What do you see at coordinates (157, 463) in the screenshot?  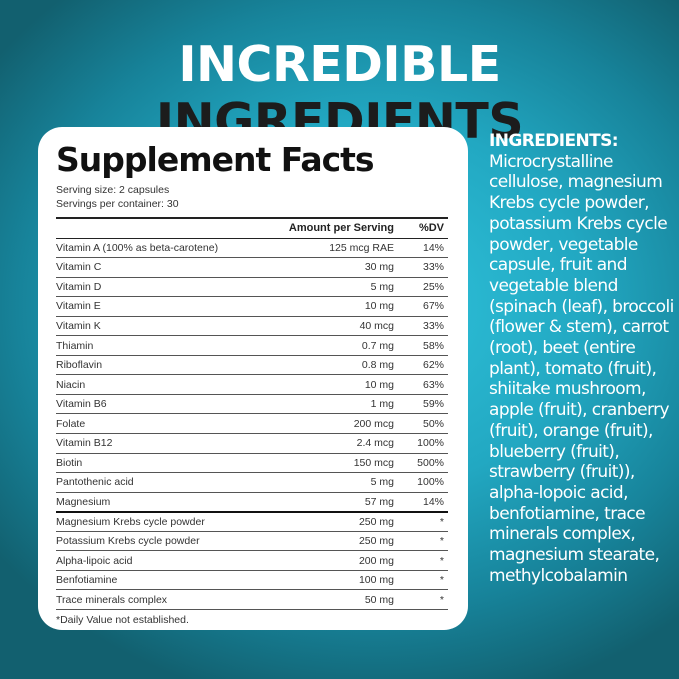 I see `nutrient-name: Biotin` at bounding box center [157, 463].